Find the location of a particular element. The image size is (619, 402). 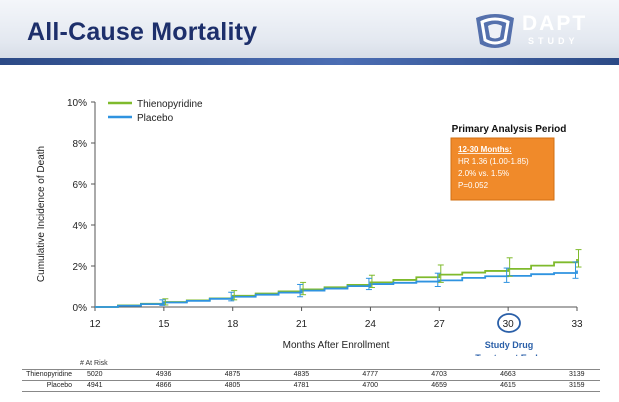

legend-label-placebo: Placebo is located at coordinates (155, 118).